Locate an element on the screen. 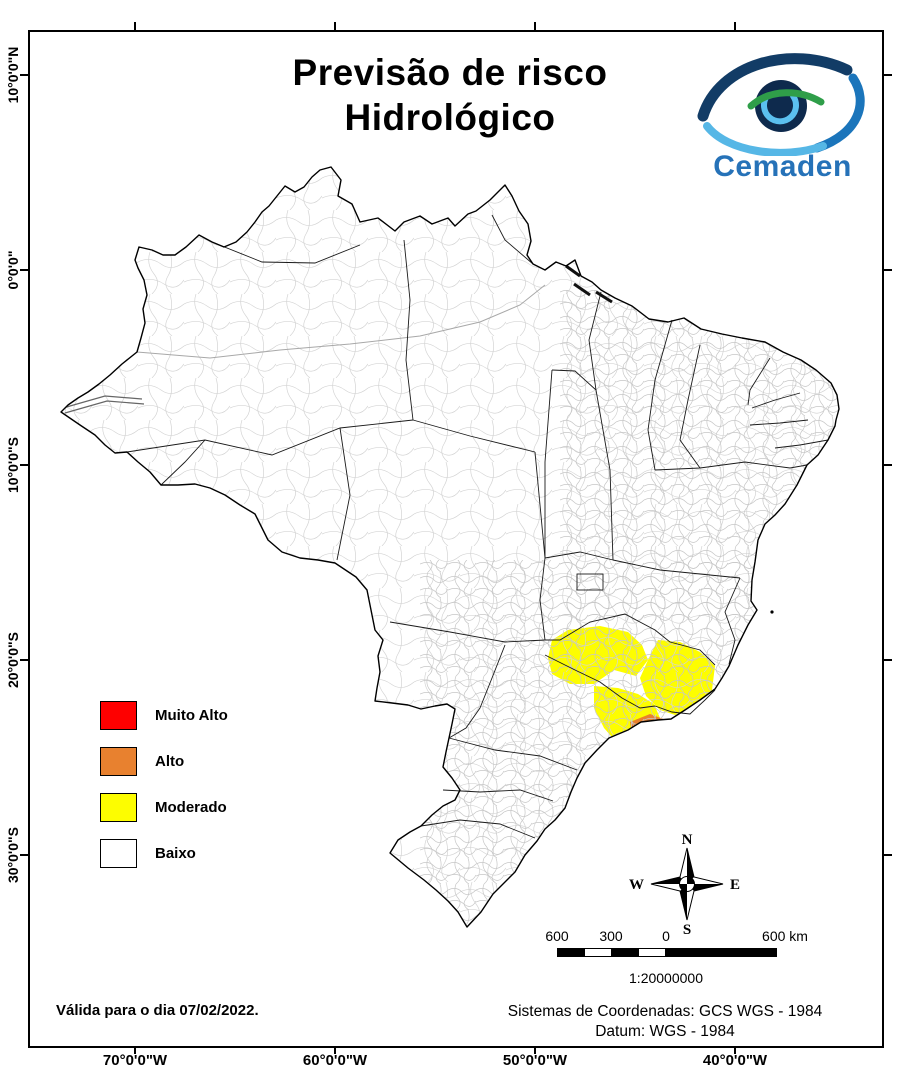 This screenshot has height=1080, width=903. baixo-label: Baixo is located at coordinates (175, 853).